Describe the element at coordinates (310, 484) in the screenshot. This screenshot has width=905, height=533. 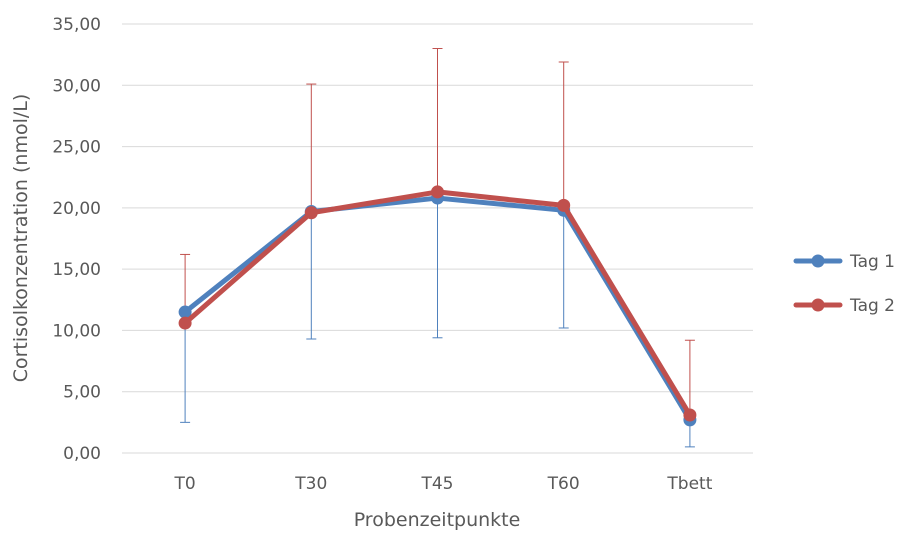
I see `x-tick-label: T30` at that location.